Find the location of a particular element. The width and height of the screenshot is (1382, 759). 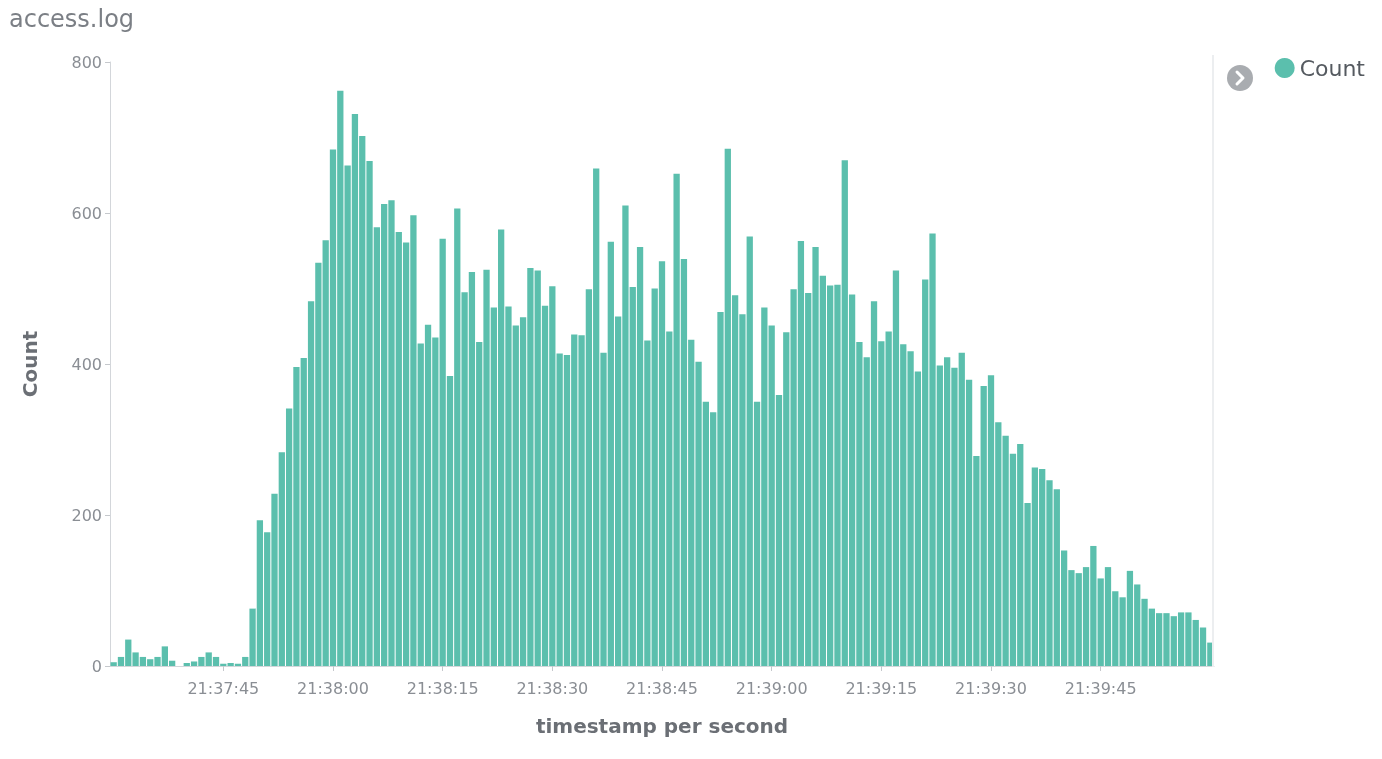

chart-title: access.log is located at coordinates (72, 19).